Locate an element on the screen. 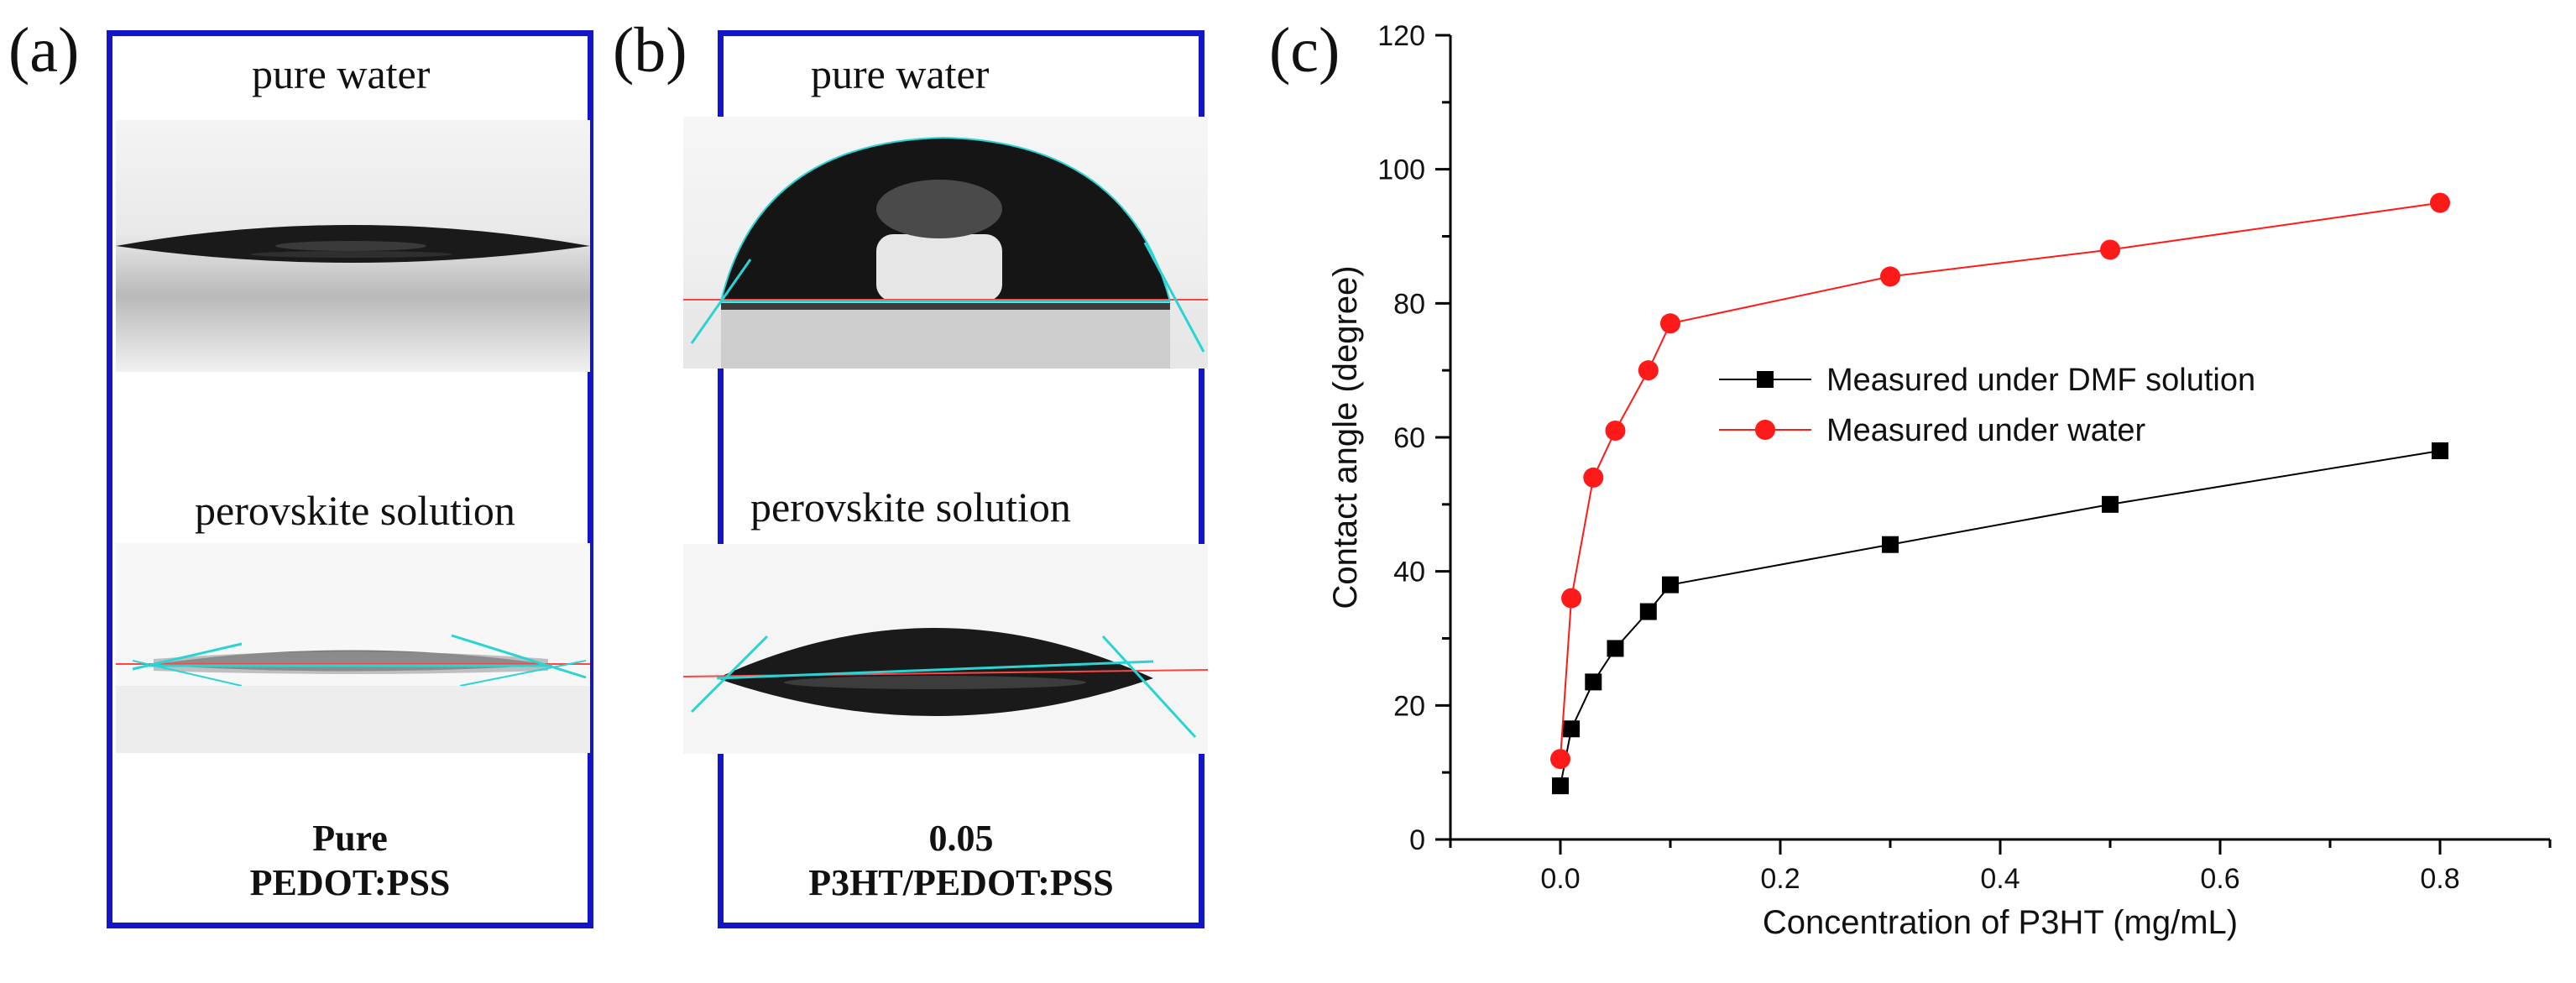 The image size is (2576, 983). series-line is located at coordinates (2000, 618).